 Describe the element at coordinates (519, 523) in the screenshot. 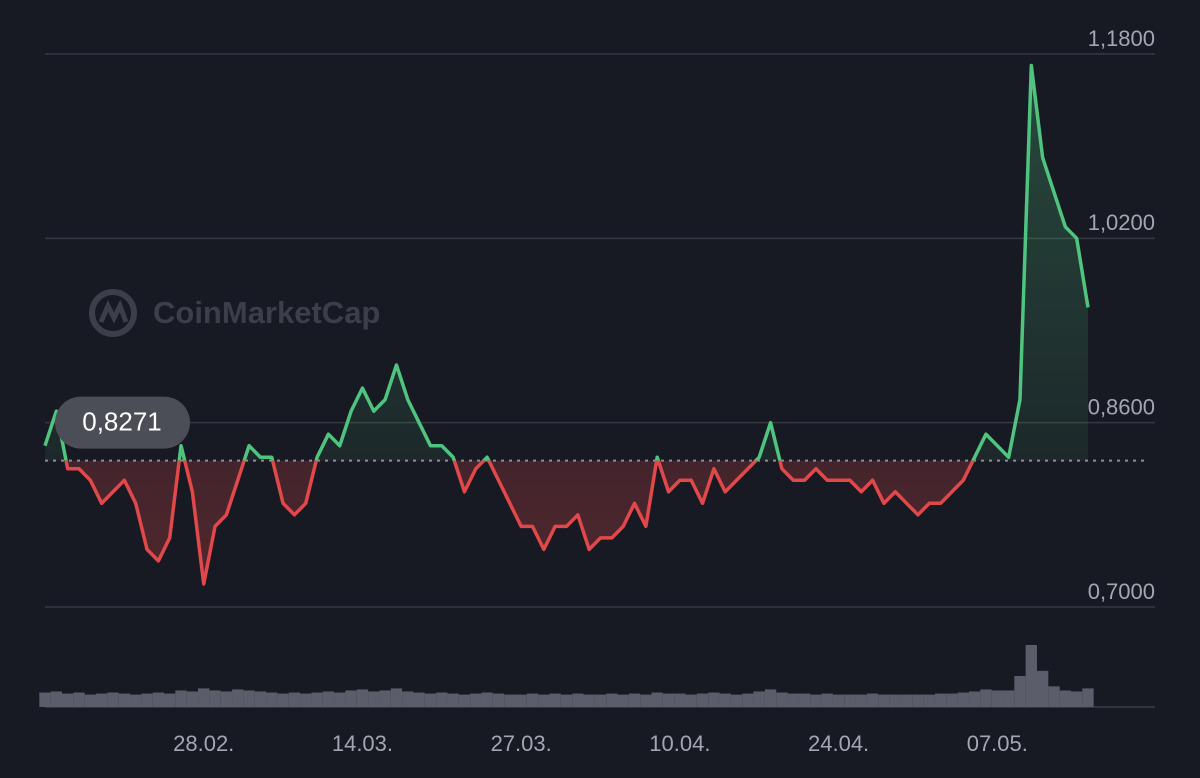

I see `price-line-down` at that location.